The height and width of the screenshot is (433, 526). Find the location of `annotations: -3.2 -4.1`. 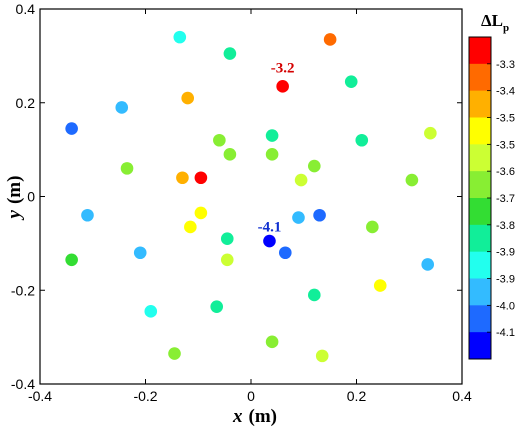

annotations: -3.2 -4.1 is located at coordinates (276, 147).